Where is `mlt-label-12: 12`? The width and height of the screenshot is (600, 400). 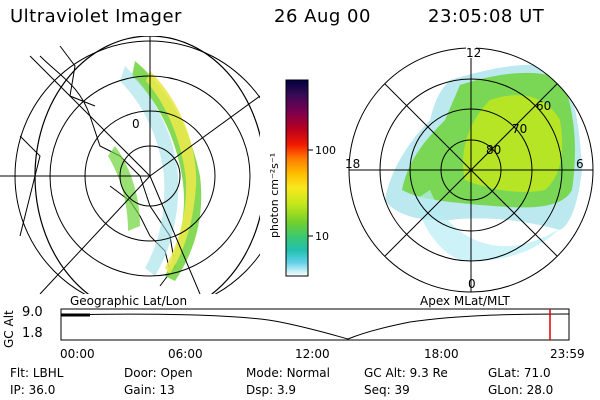
mlt-label-12: 12 is located at coordinates (473, 53).